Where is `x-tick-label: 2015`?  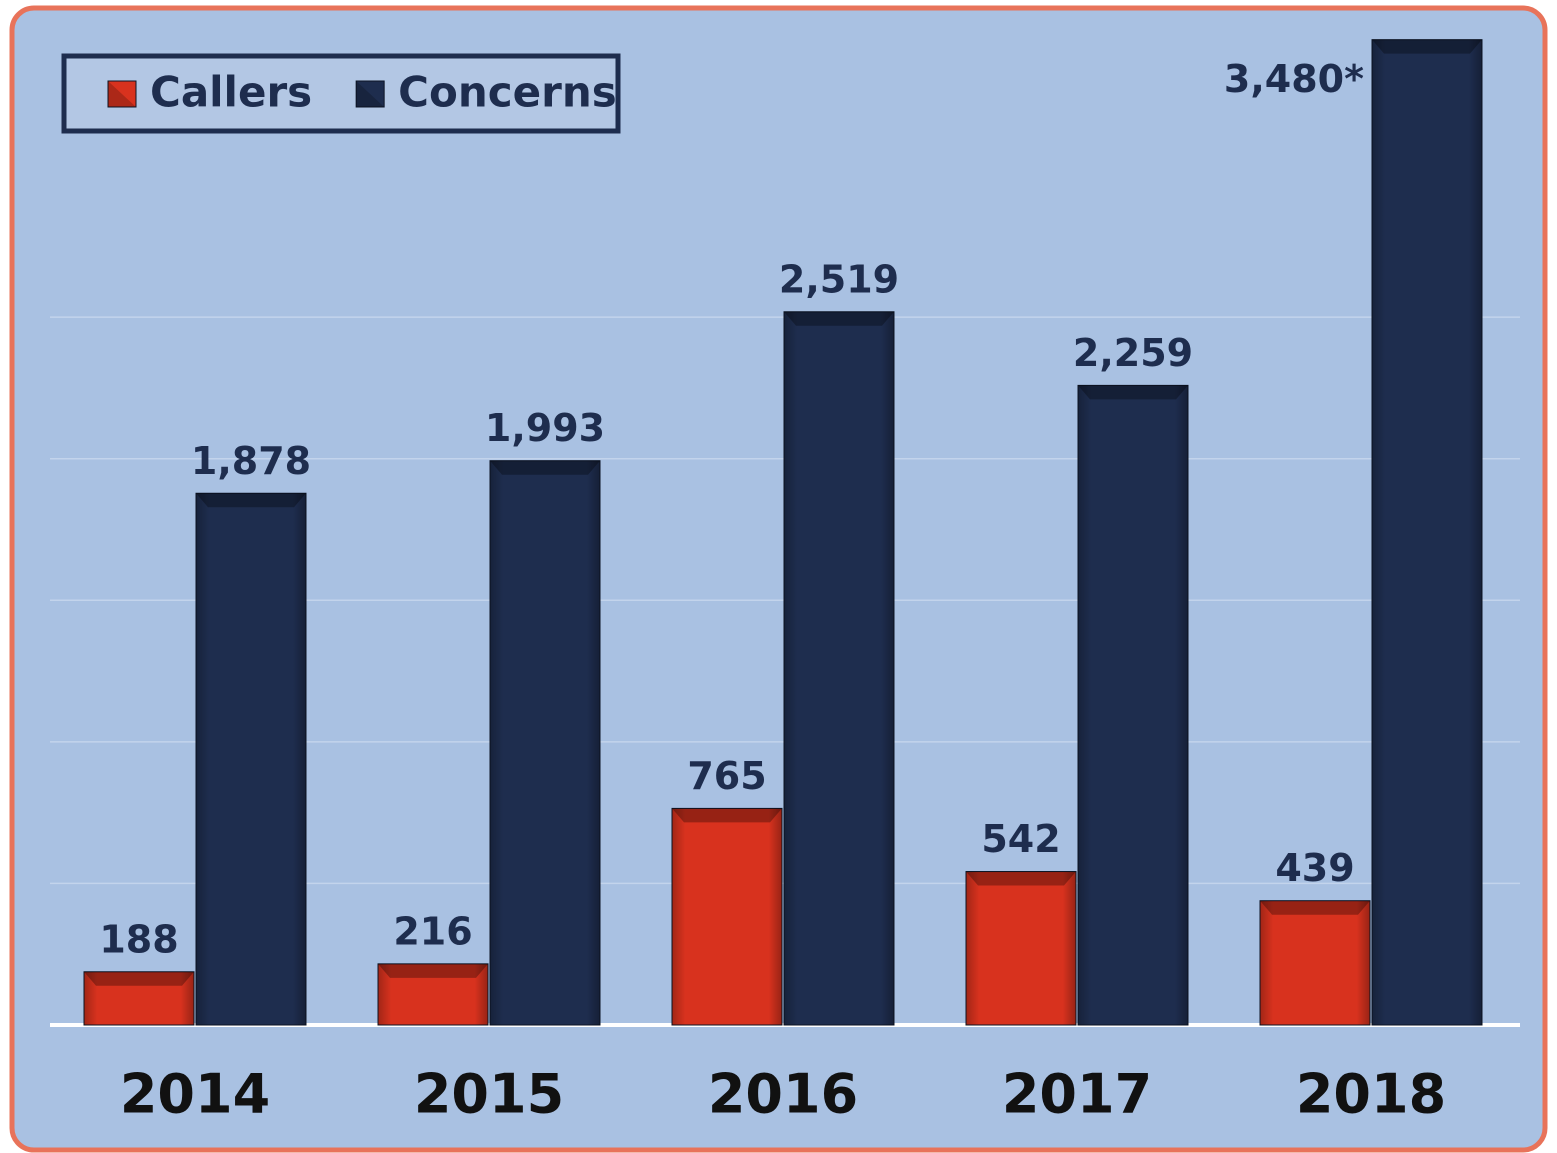 x-tick-label: 2015 is located at coordinates (489, 1094).